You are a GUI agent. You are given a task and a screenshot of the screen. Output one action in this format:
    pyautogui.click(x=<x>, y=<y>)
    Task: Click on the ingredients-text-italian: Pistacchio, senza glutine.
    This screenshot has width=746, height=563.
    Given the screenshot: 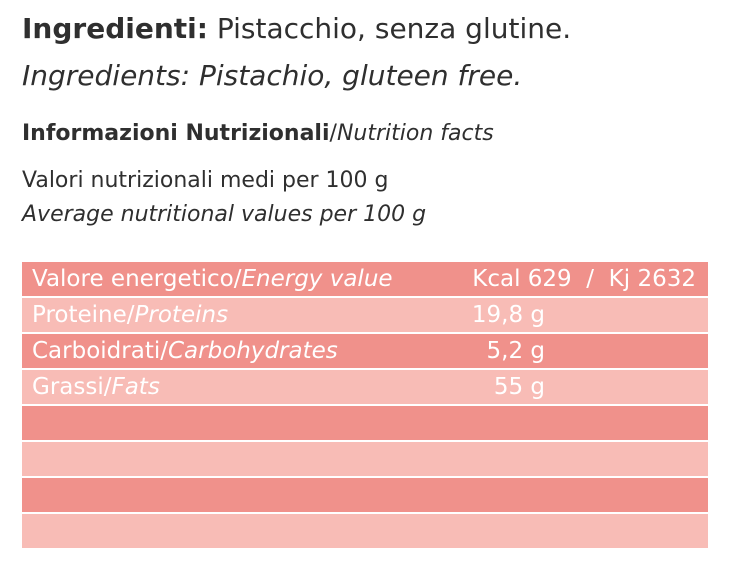 What is the action you would take?
    pyautogui.click(x=389, y=28)
    